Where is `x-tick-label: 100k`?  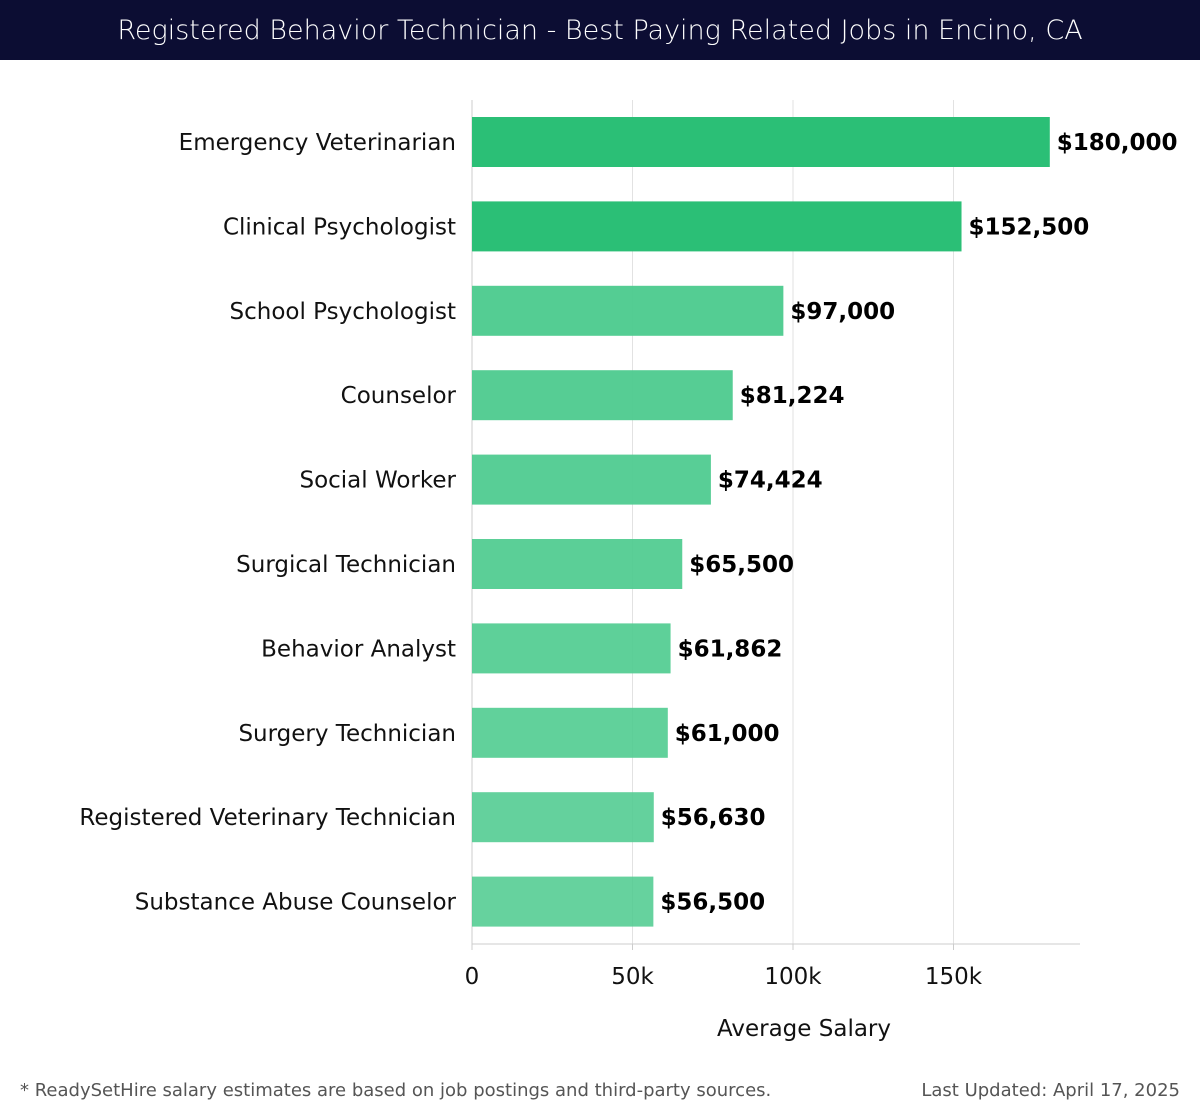 x-tick-label: 100k is located at coordinates (793, 977).